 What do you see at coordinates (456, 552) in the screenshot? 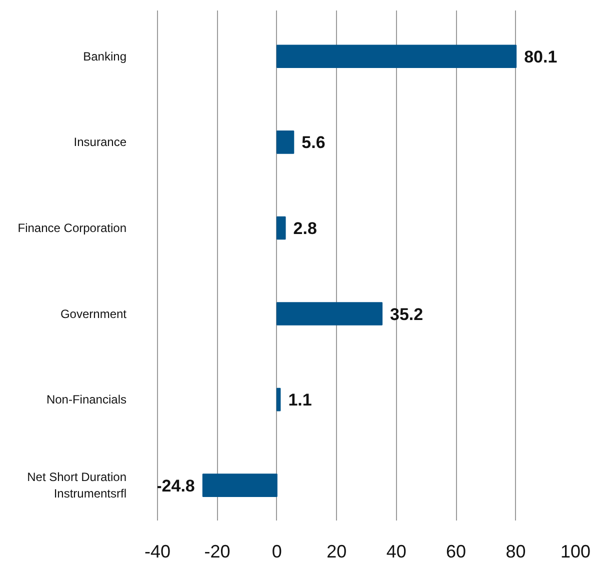
I see `x-tick-label: 60` at bounding box center [456, 552].